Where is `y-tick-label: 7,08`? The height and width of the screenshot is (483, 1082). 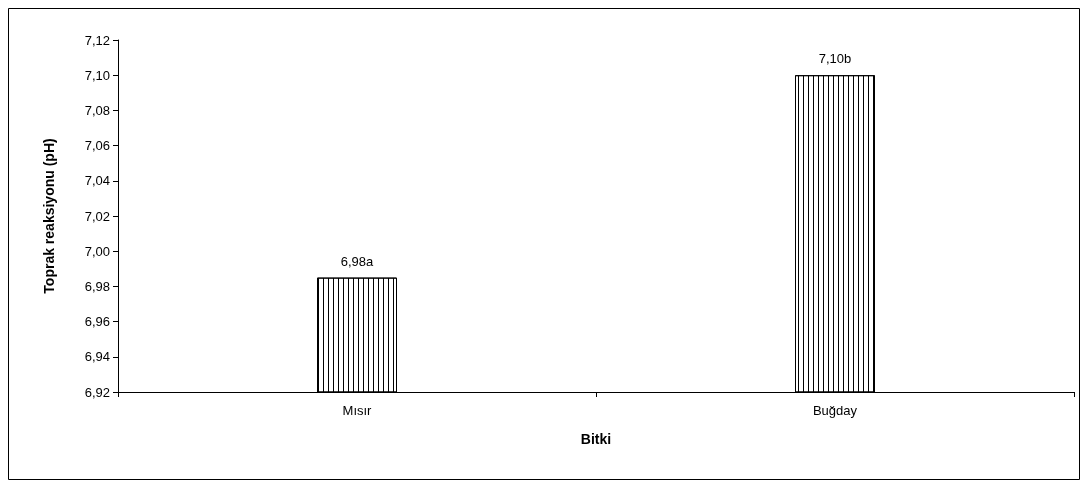
y-tick-label: 7,08 is located at coordinates (97, 110).